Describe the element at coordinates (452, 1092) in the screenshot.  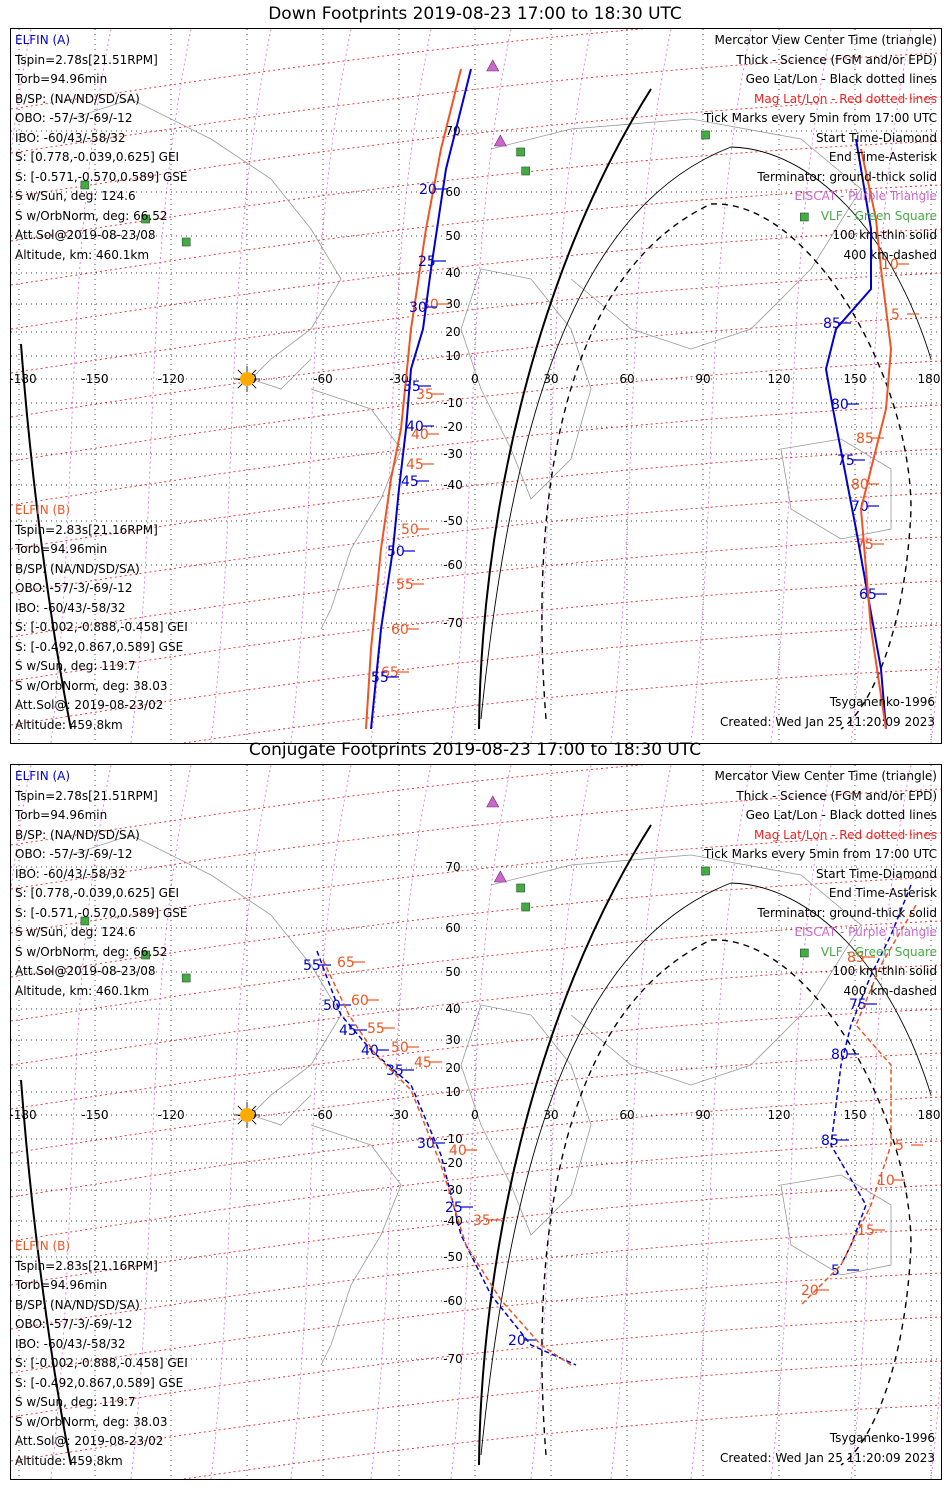
I see `lat-tick-label: 10` at that location.